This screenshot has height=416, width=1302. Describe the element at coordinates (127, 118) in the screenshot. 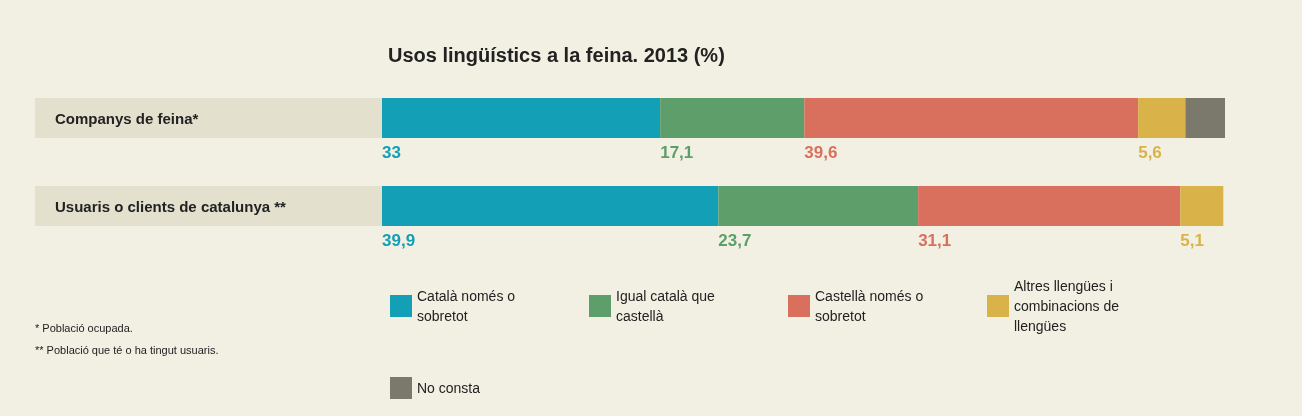

I see `y-tick-label: Companys de feina*` at that location.